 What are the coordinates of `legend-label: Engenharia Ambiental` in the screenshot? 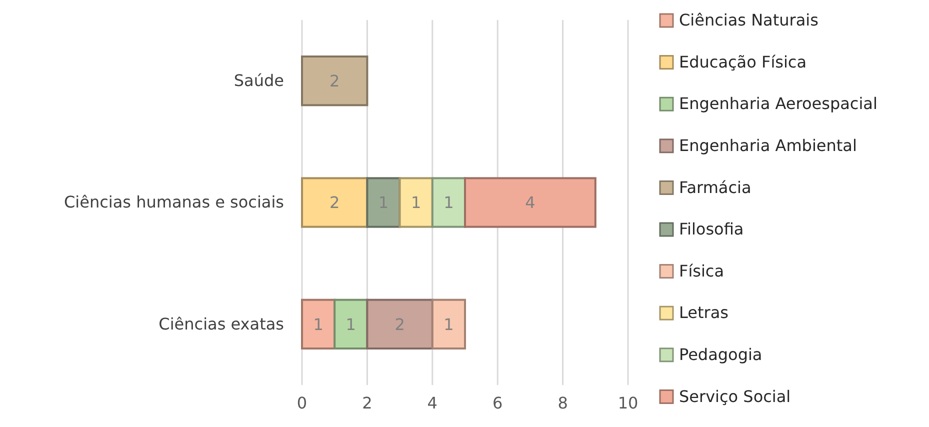 It's located at (768, 145).